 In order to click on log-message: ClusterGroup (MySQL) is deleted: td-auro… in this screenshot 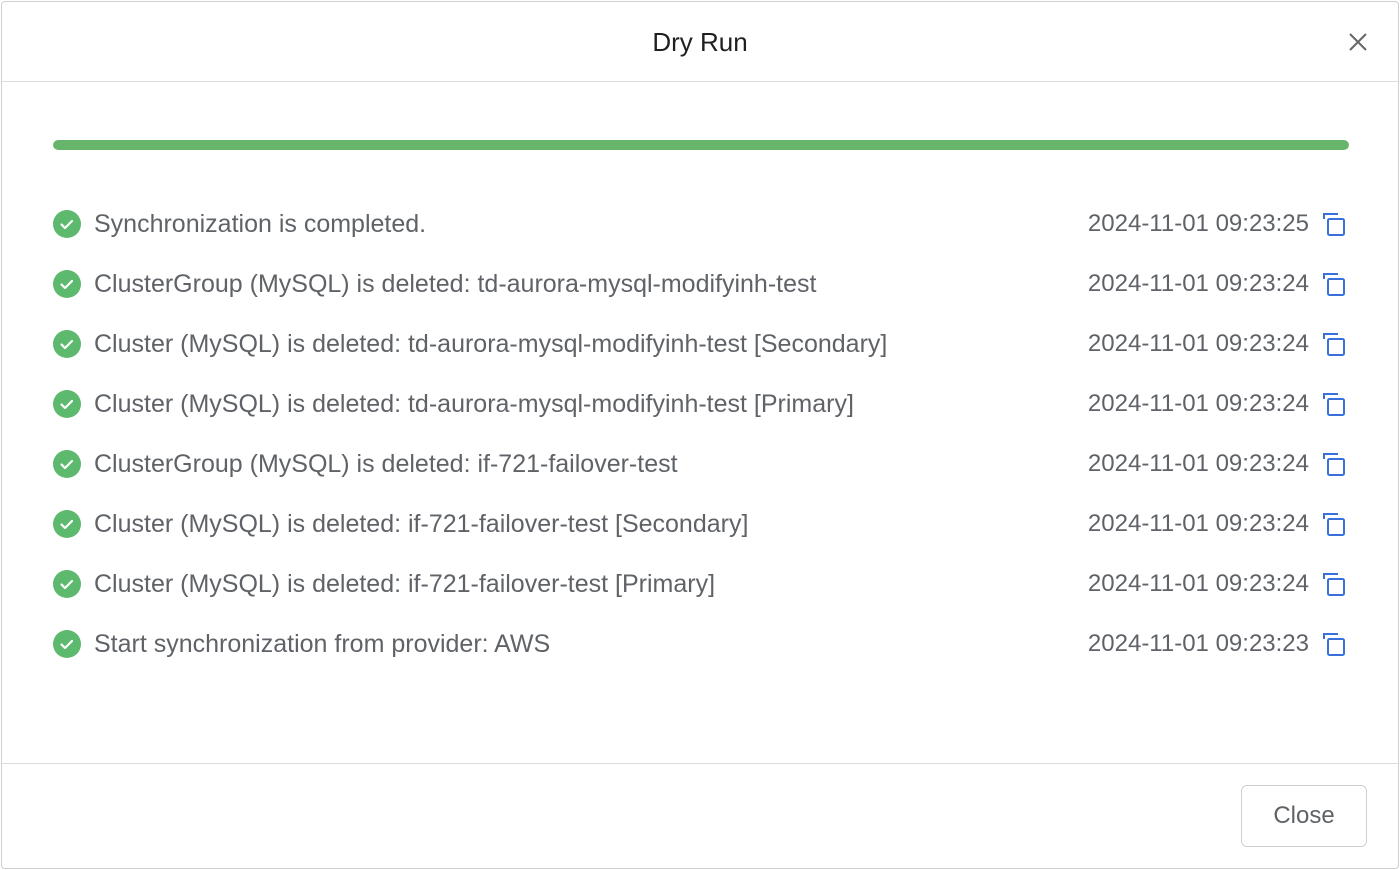, I will do `click(455, 283)`.